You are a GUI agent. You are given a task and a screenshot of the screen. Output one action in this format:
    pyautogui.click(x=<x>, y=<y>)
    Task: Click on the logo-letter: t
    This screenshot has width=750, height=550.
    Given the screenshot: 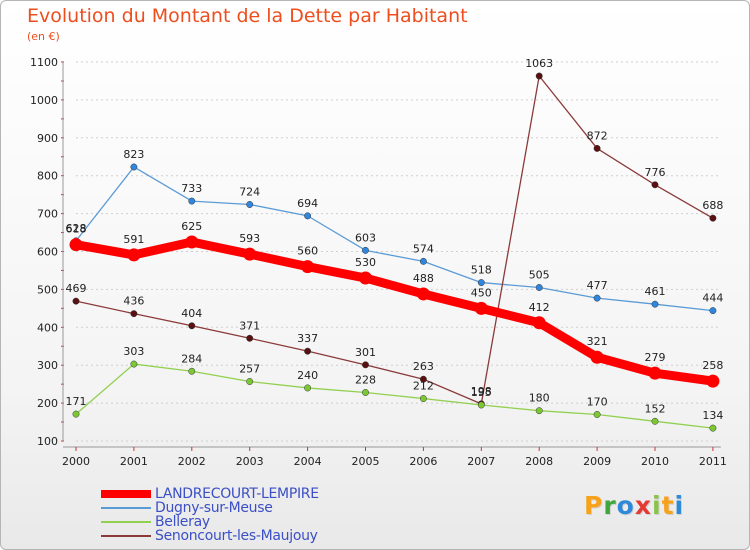 What is the action you would take?
    pyautogui.click(x=668, y=505)
    